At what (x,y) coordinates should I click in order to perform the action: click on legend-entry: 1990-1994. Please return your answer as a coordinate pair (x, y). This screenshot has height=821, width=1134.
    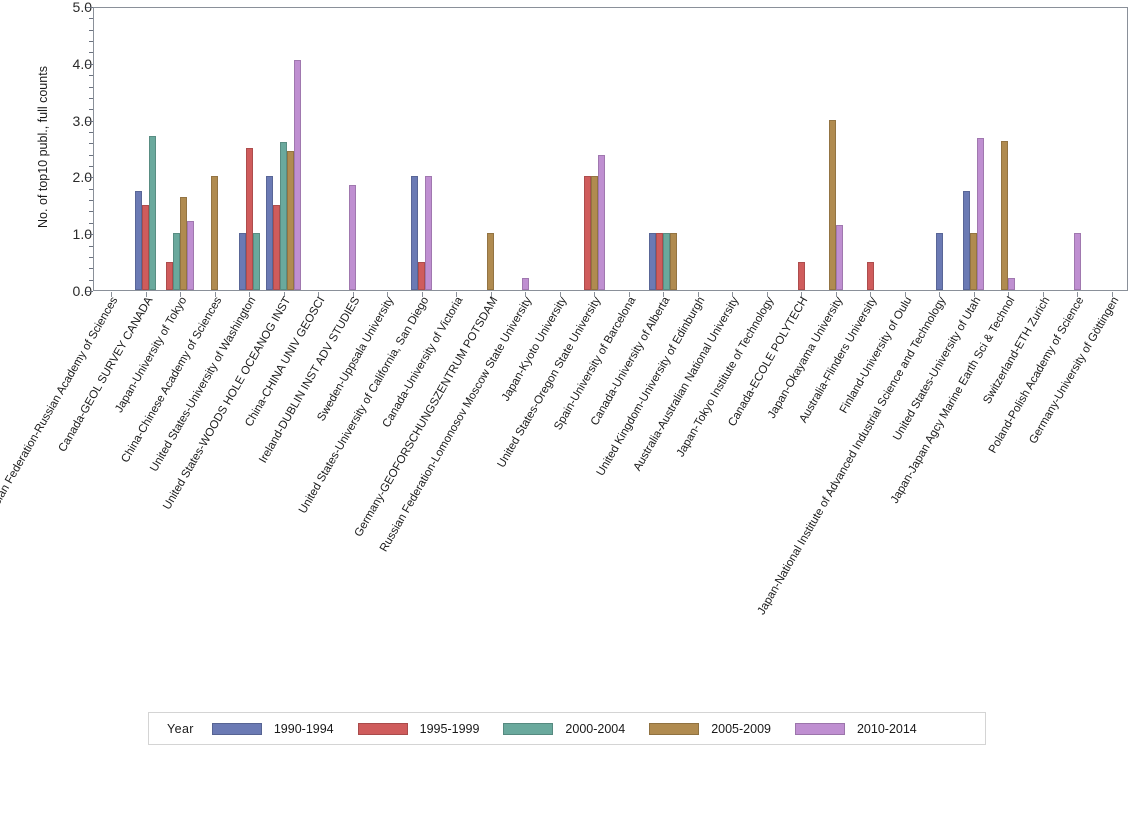
    Looking at the image, I should click on (272, 729).